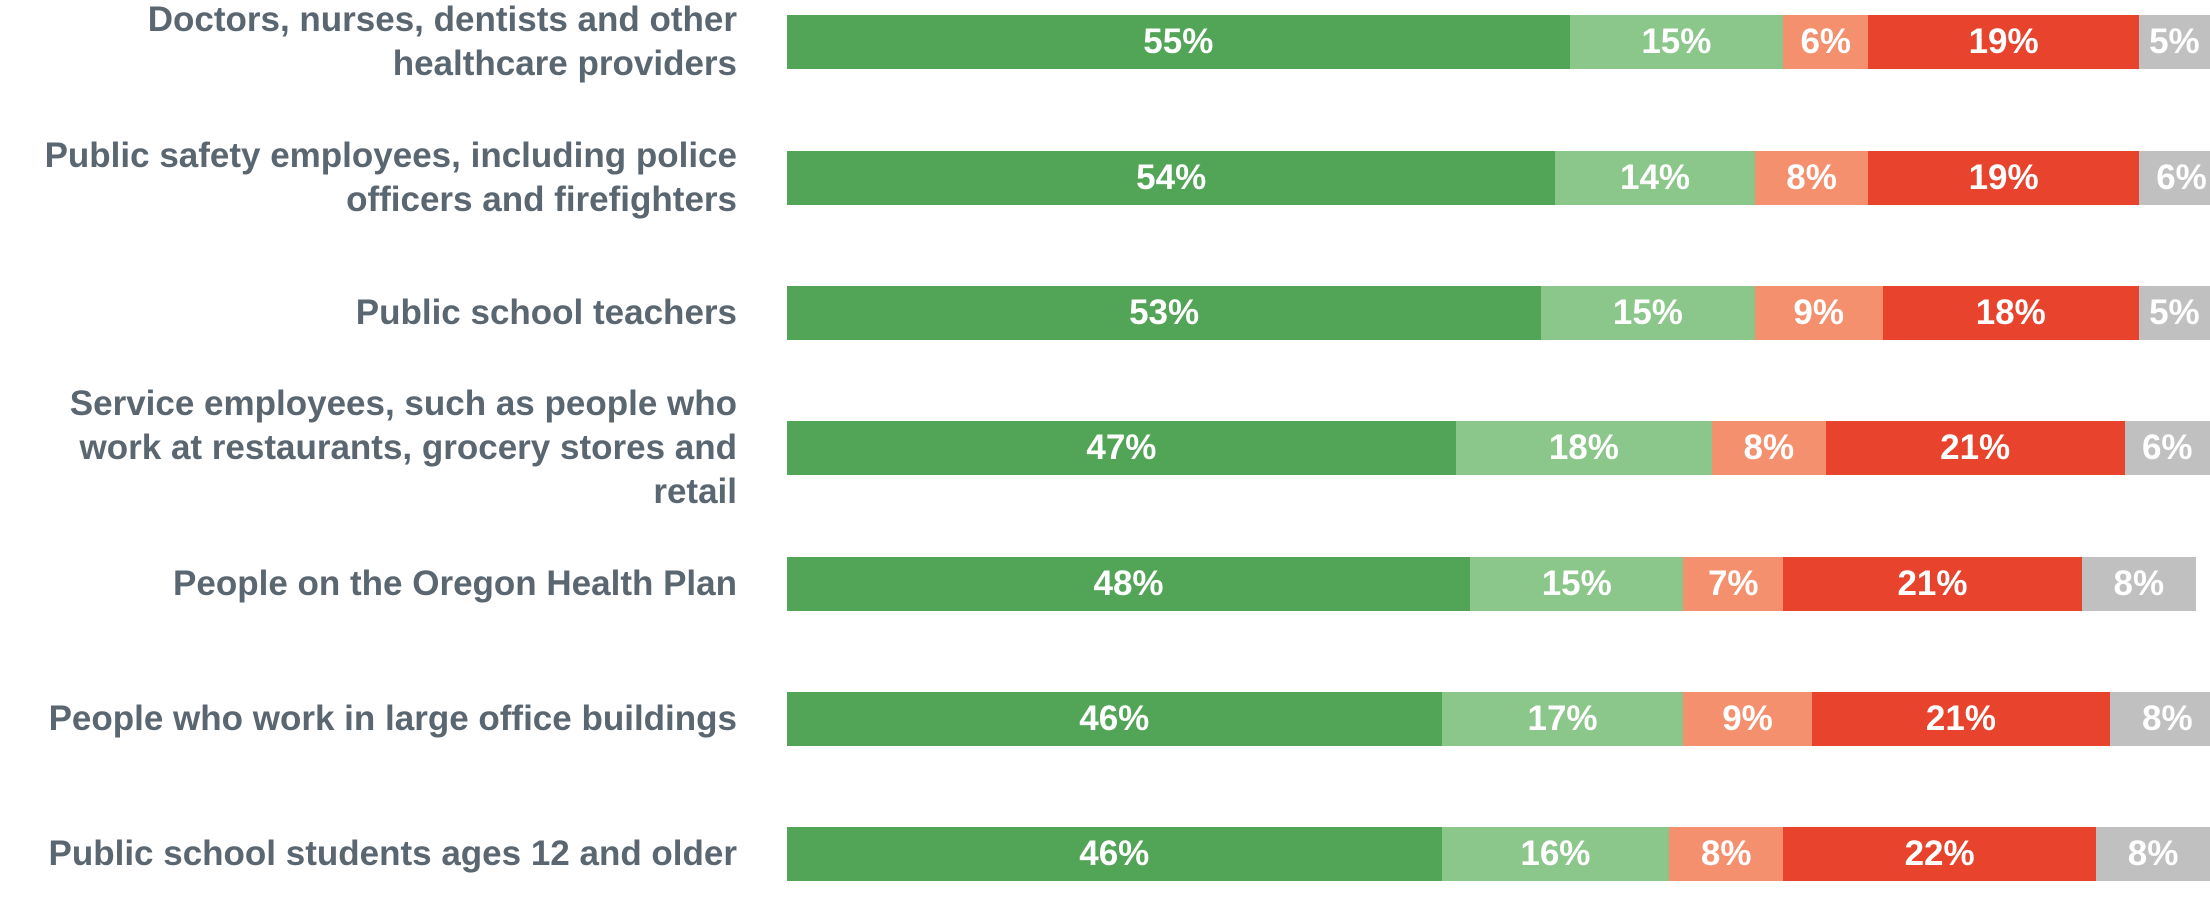 This screenshot has width=2210, height=919. I want to click on value-label: 16%, so click(1555, 853).